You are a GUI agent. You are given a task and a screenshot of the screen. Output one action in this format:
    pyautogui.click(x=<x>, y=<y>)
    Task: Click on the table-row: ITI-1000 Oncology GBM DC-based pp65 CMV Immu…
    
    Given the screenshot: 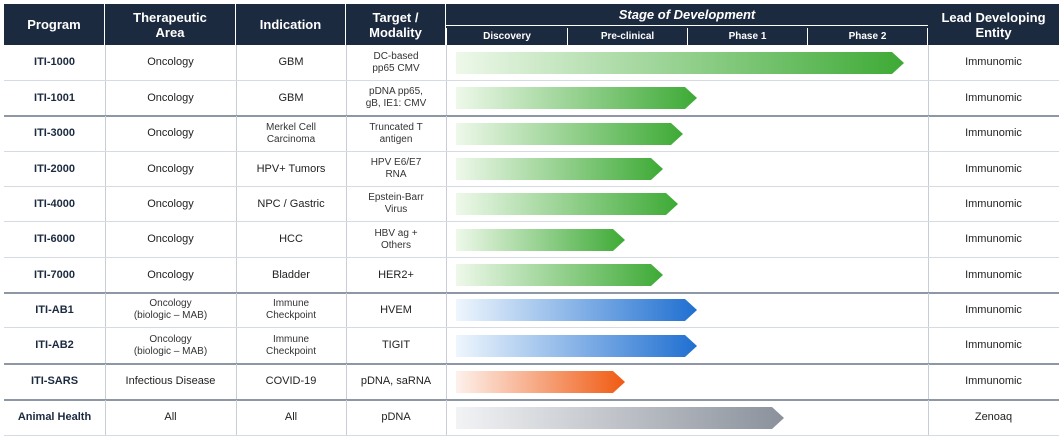 What is the action you would take?
    pyautogui.click(x=531, y=62)
    